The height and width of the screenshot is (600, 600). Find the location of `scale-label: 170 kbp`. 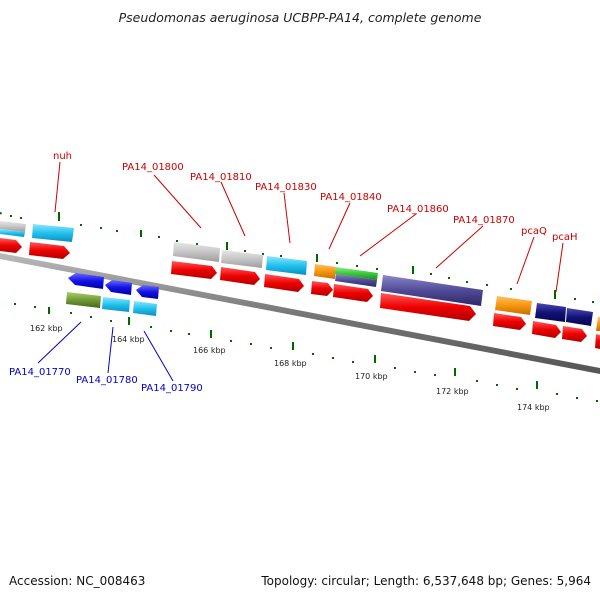

scale-label: 170 kbp is located at coordinates (371, 376).